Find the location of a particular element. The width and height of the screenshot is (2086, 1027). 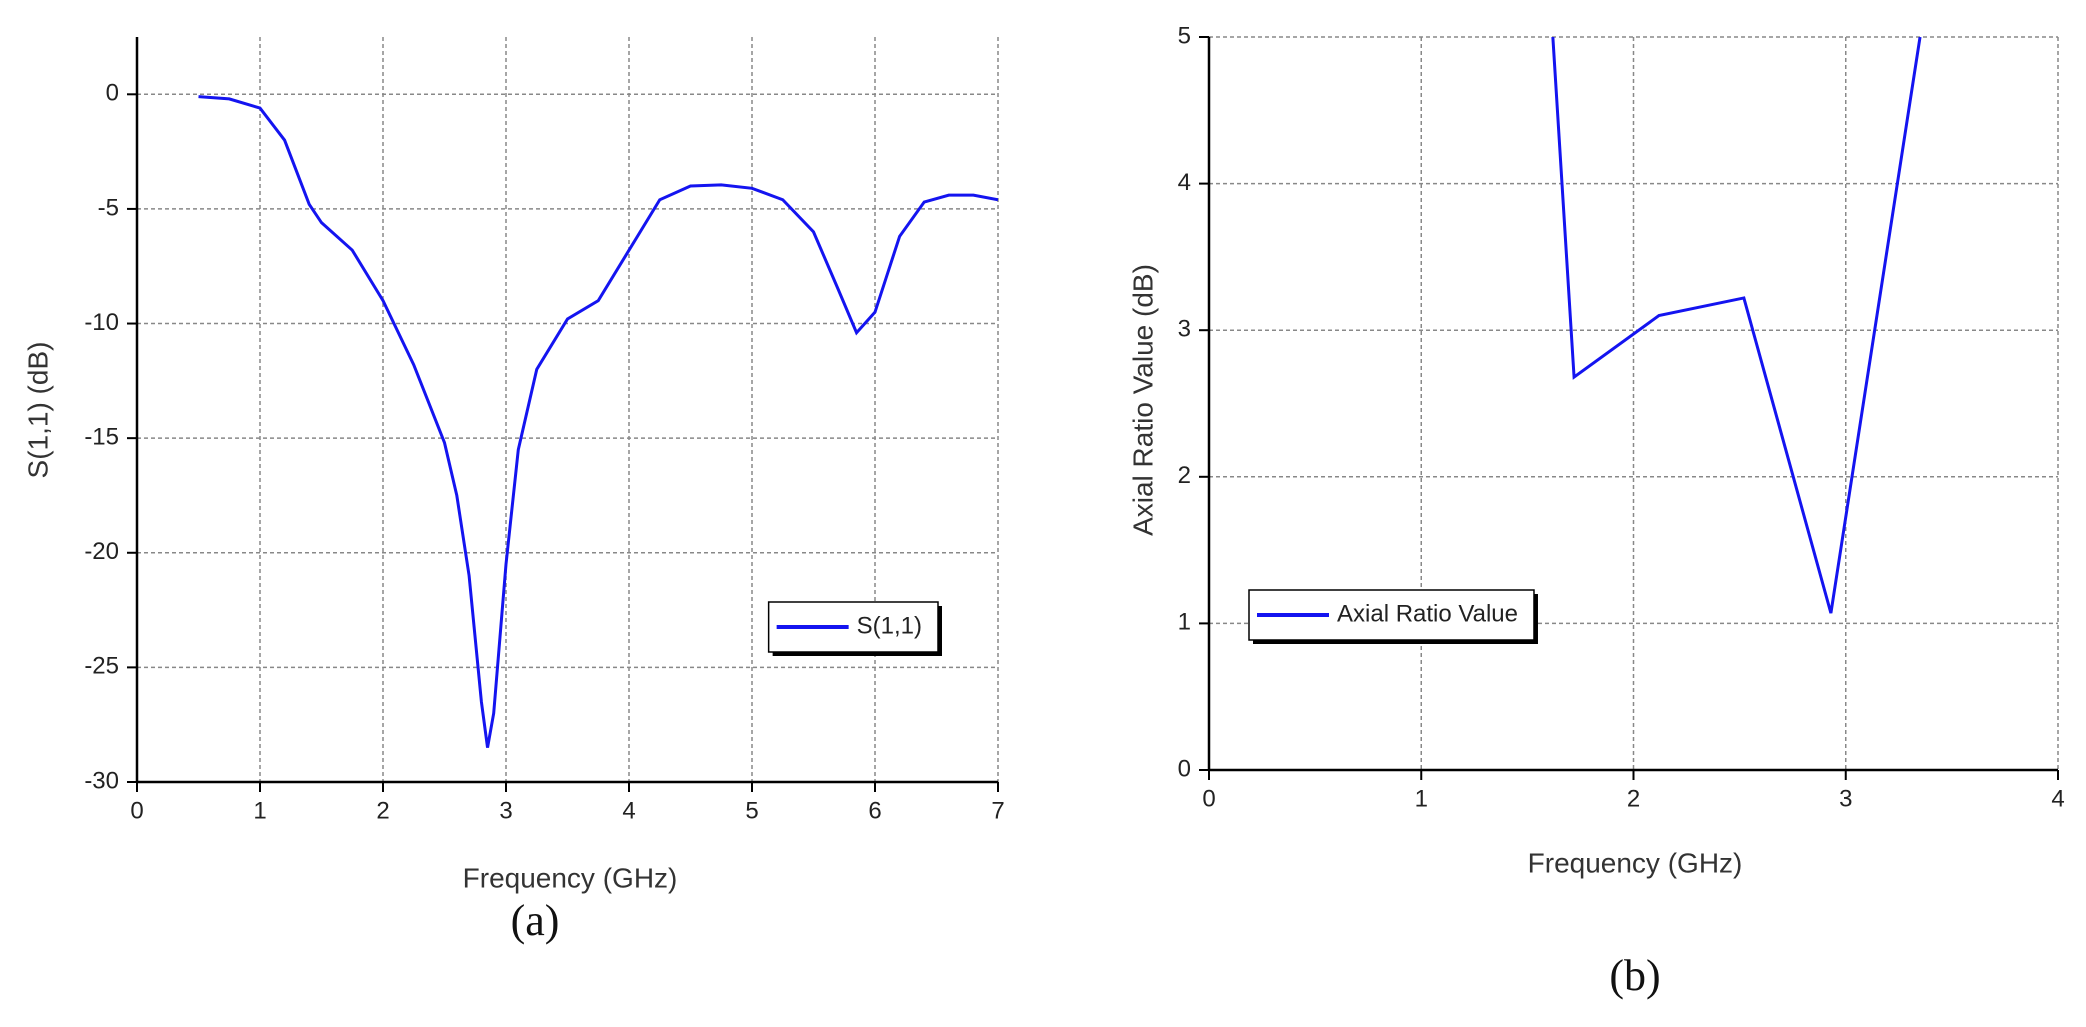

legend-label: S(1,1) is located at coordinates (889, 625).